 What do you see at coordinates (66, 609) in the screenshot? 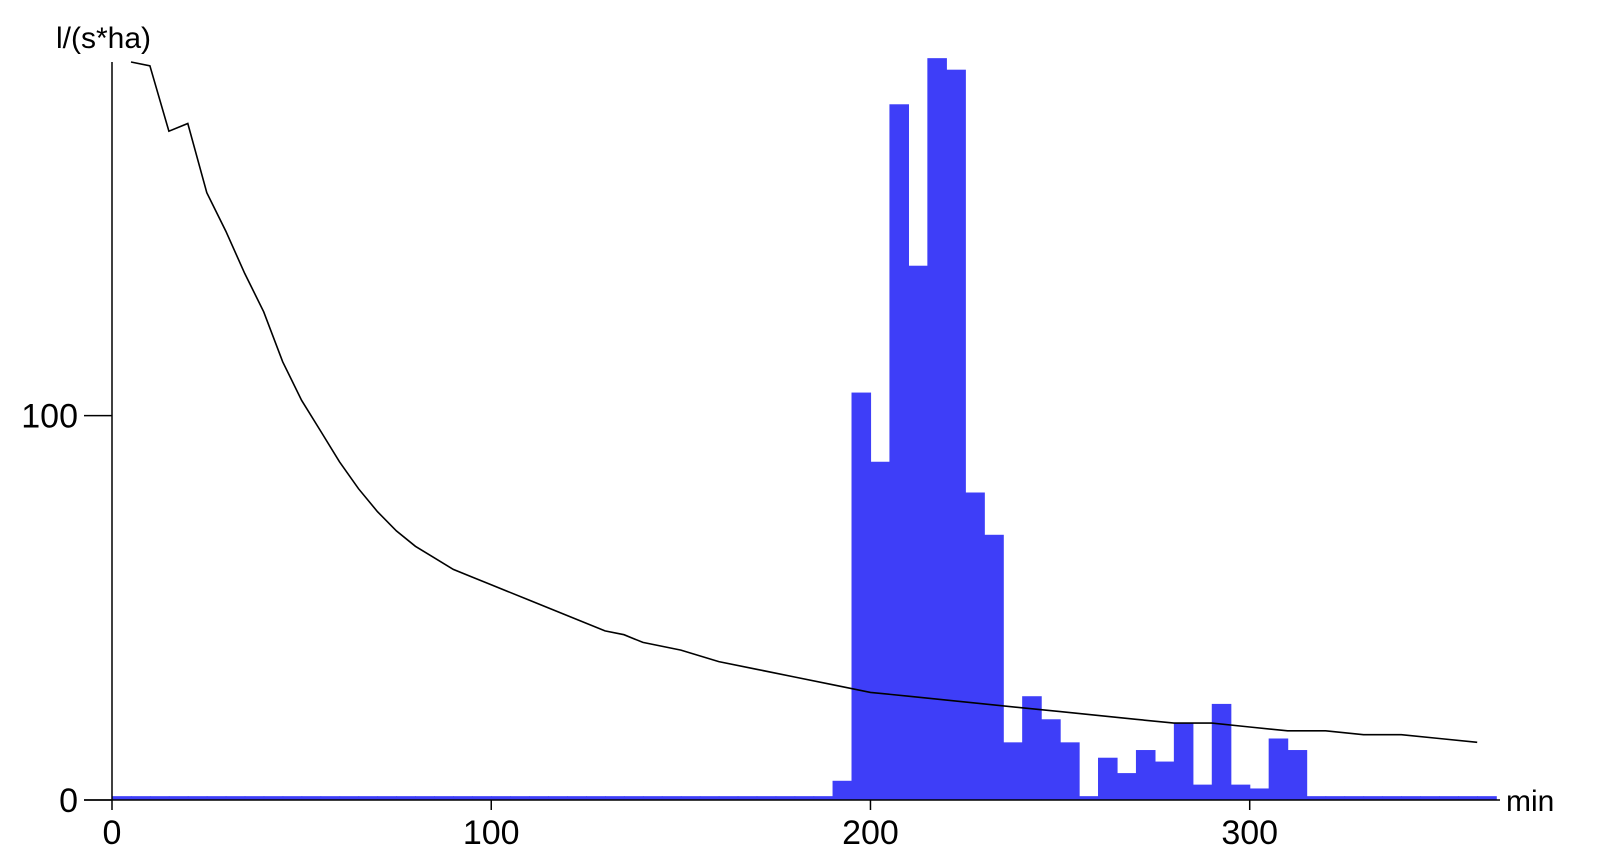
I see `y-ticks: 0 100` at bounding box center [66, 609].